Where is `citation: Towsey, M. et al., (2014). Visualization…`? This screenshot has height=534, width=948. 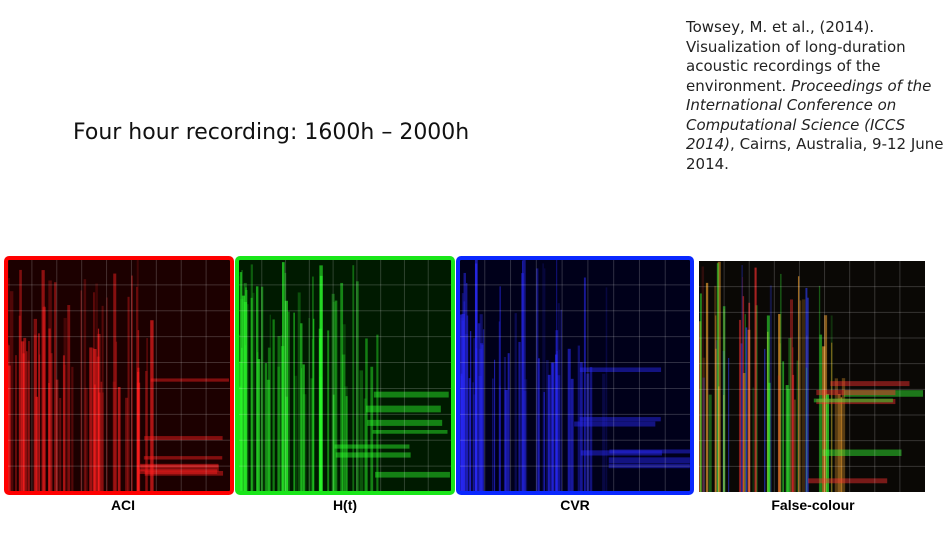 citation: Towsey, M. et al., (2014). Visualization… is located at coordinates (815, 96).